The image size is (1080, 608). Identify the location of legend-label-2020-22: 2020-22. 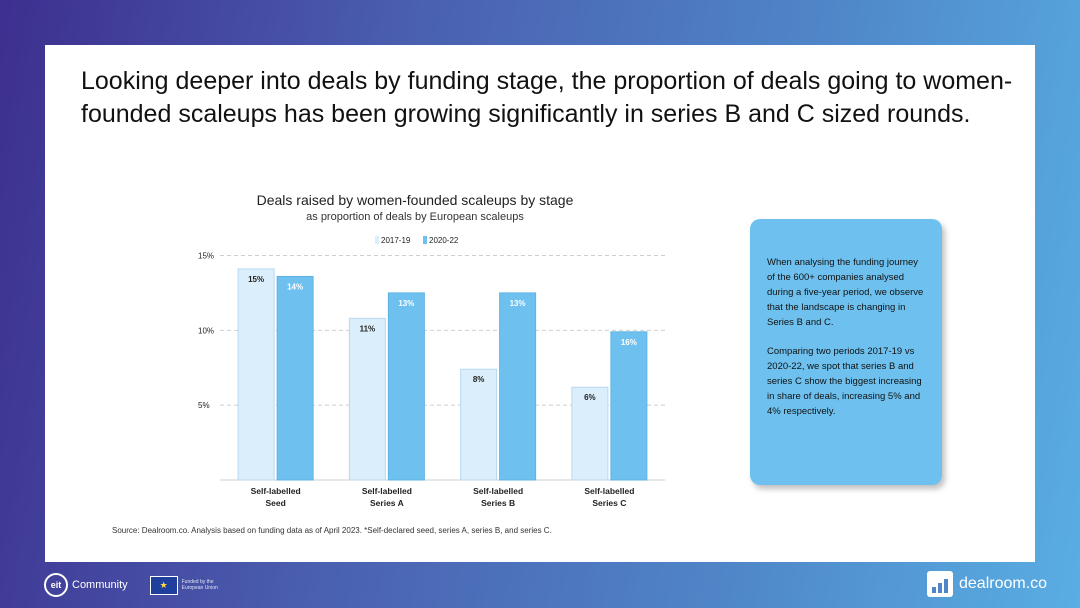
(444, 240).